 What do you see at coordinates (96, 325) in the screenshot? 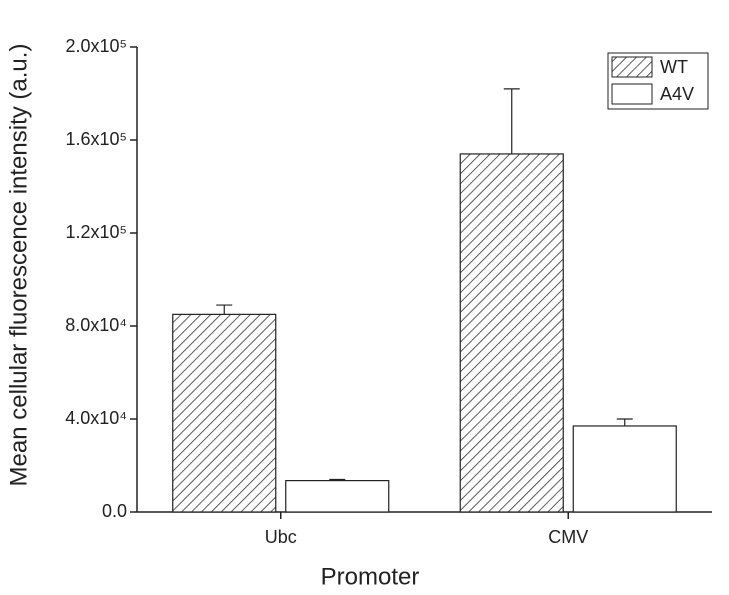
I see `y-tick-label: 8.0x10⁴` at bounding box center [96, 325].